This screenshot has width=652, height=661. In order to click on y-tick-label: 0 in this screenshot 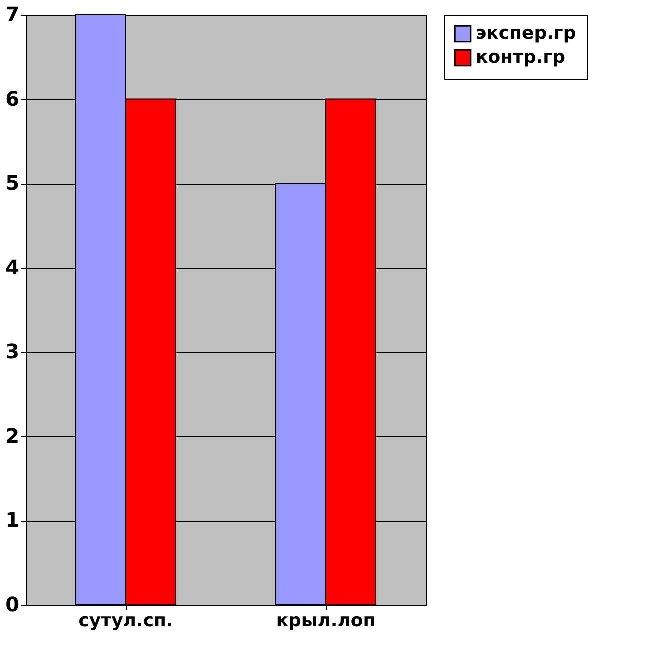, I will do `click(13, 604)`.